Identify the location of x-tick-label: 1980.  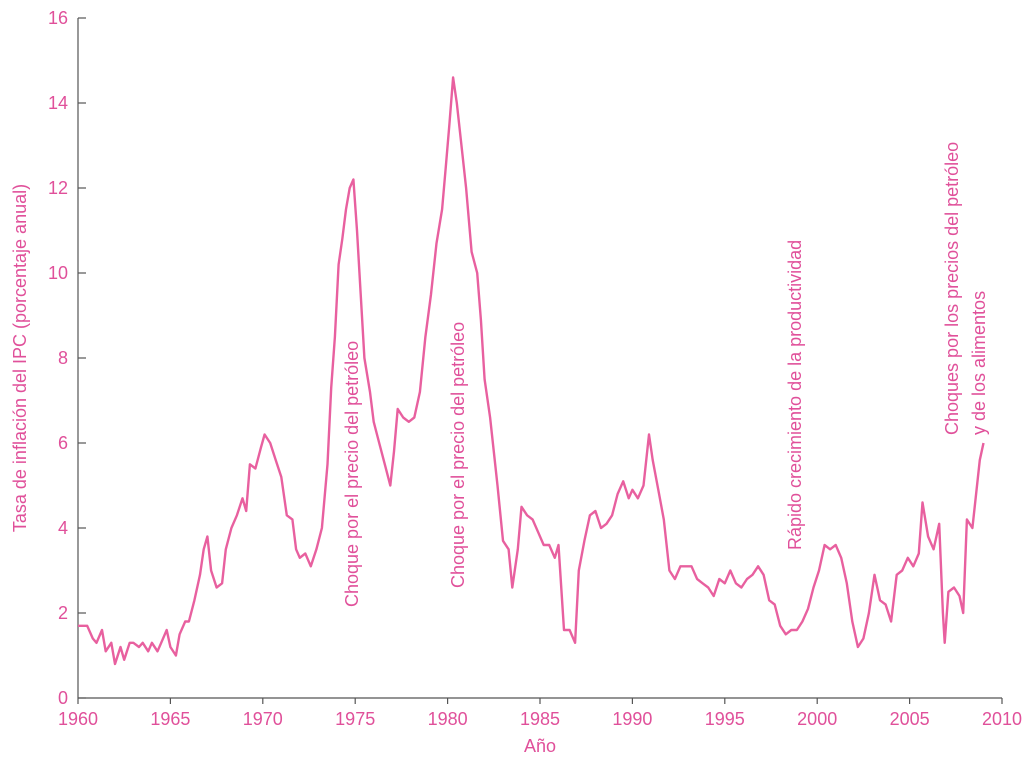
(448, 719).